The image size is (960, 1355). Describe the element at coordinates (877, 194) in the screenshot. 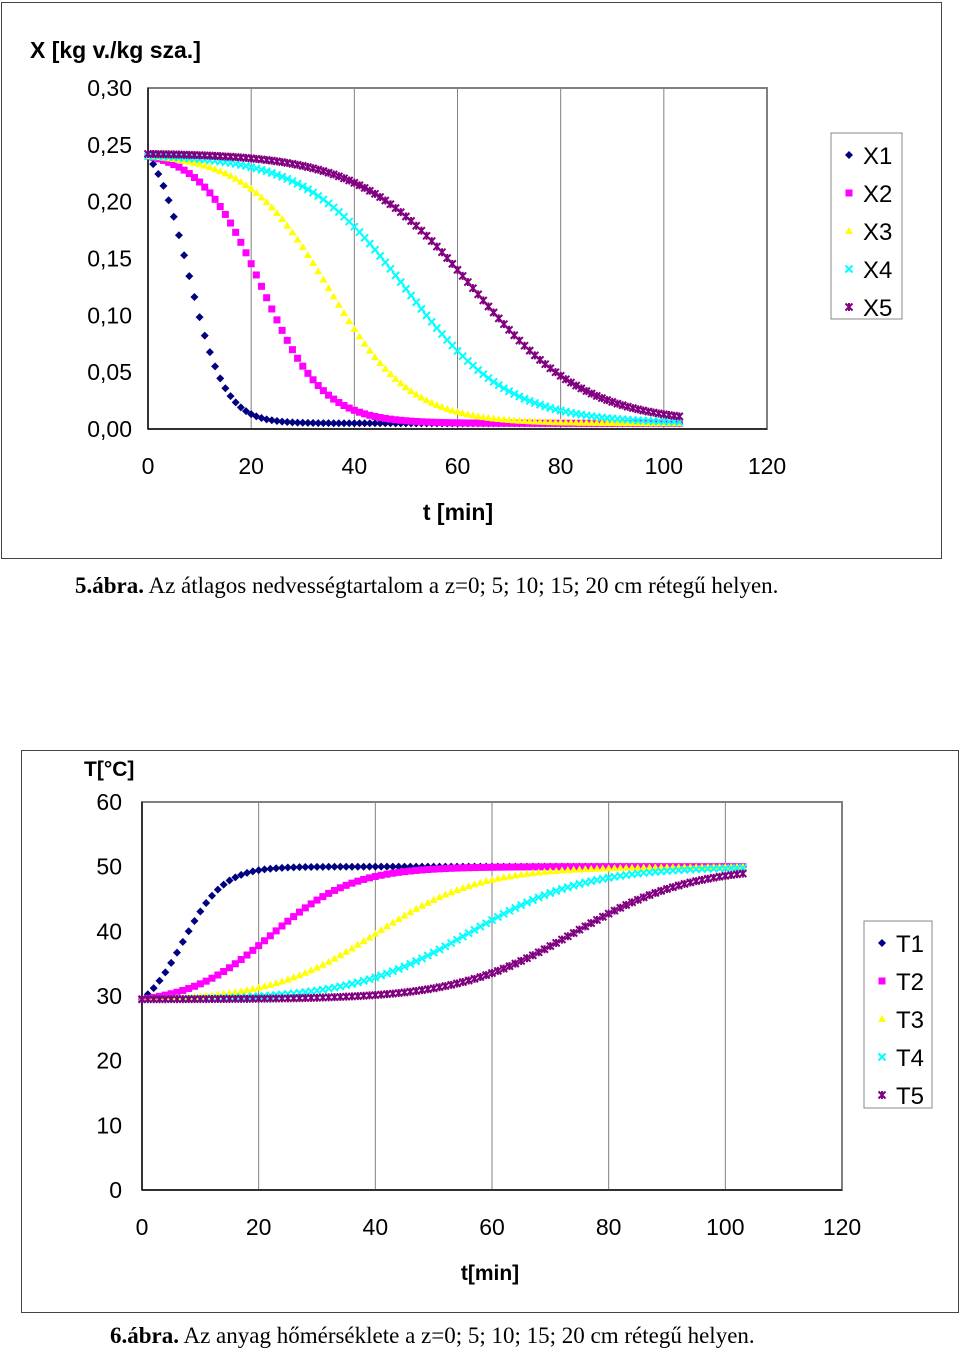

I see `legend-label: X2` at that location.